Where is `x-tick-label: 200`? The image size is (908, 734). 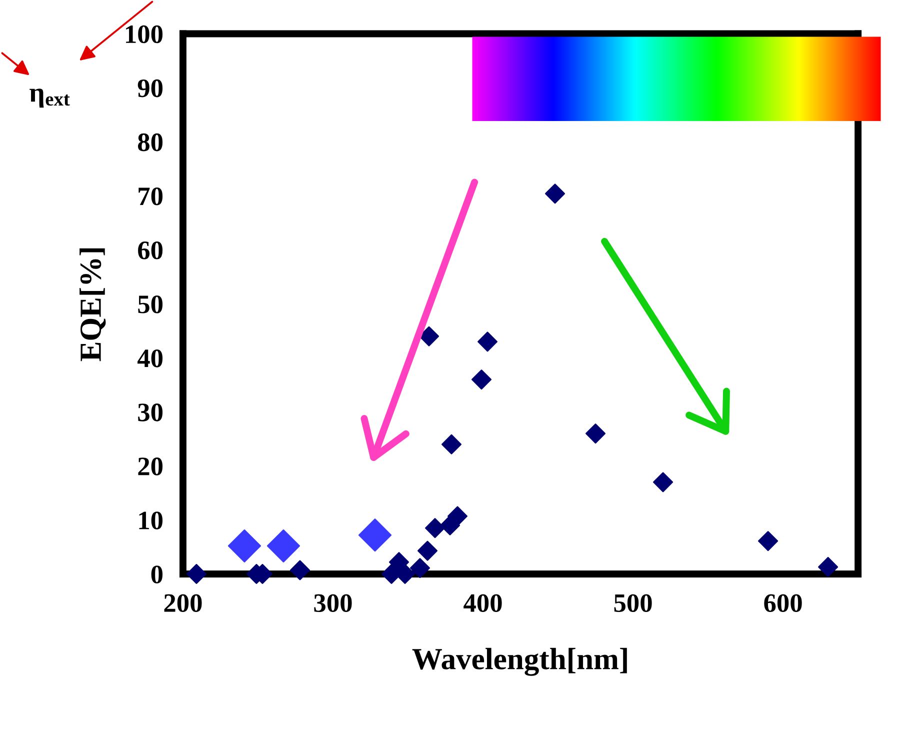
x-tick-label: 200 is located at coordinates (183, 603).